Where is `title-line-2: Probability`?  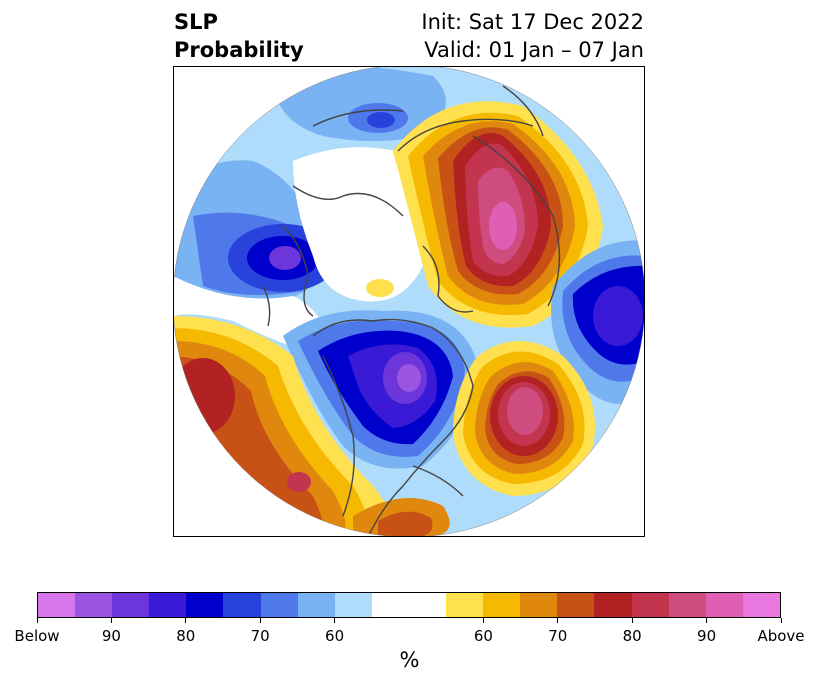
title-line-2: Probability is located at coordinates (239, 50).